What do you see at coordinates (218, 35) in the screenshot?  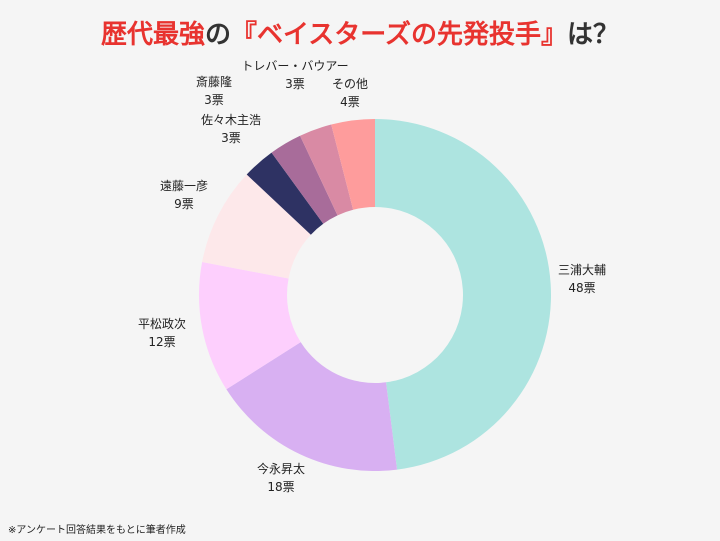 I see `title-part2: の` at bounding box center [218, 35].